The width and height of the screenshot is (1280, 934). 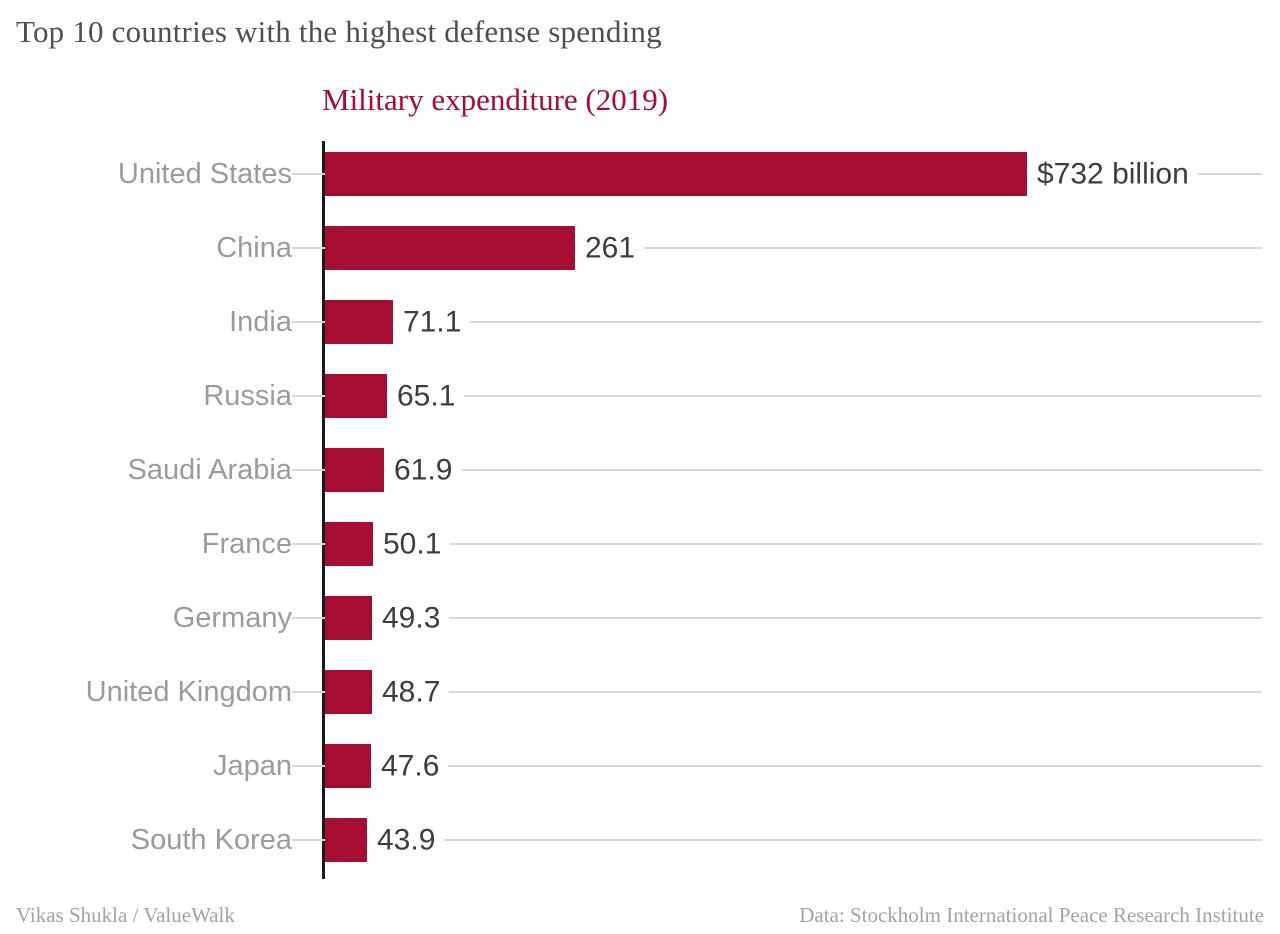 I want to click on country-label: Saudi Arabia, so click(x=209, y=469).